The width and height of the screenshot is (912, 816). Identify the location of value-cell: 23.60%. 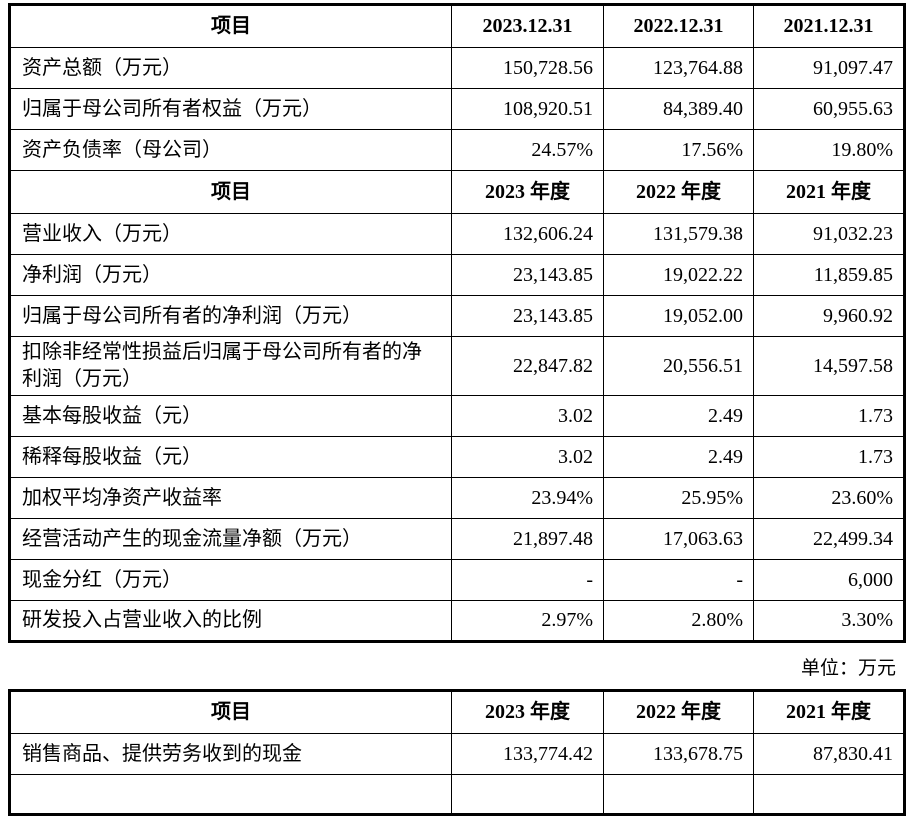
(829, 498).